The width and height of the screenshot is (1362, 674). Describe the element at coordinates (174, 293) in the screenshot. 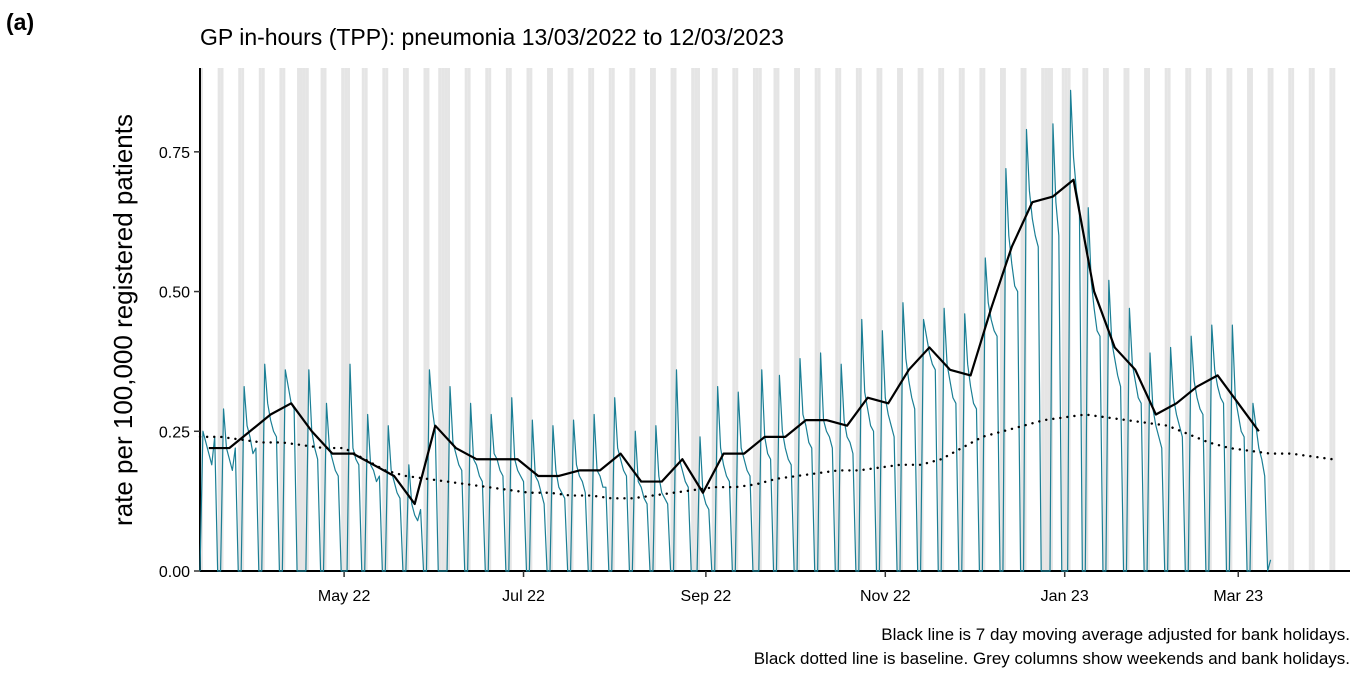

I see `y-tick-label: 0.50` at that location.